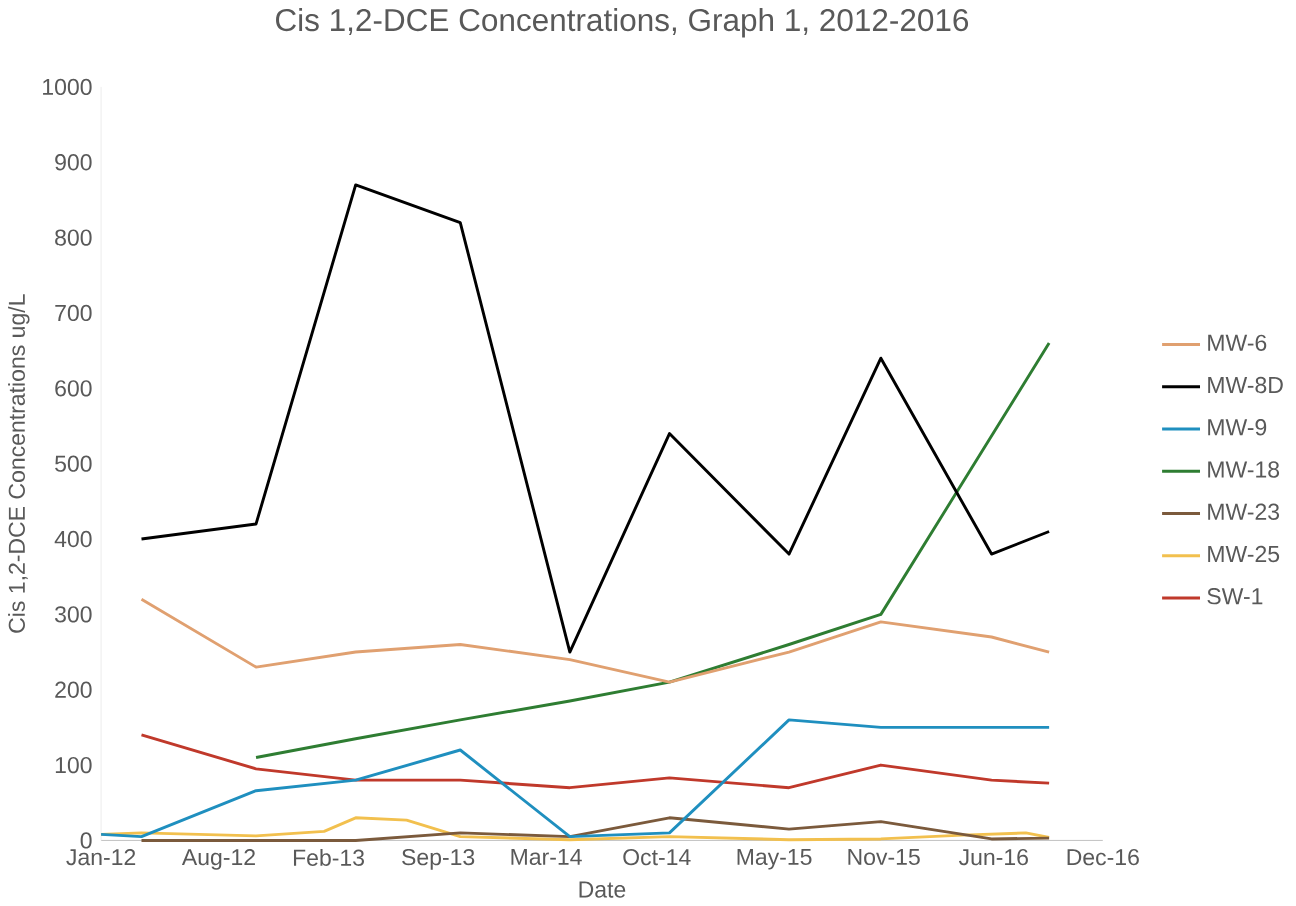 The image size is (1296, 906). What do you see at coordinates (546, 857) in the screenshot?
I see `x-tick-label: Mar-14` at bounding box center [546, 857].